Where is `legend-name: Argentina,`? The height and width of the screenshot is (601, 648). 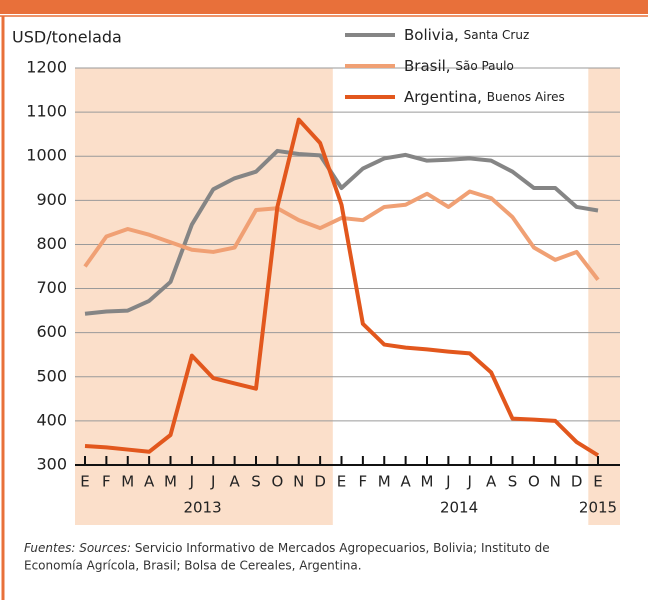 legend-name: Argentina, is located at coordinates (443, 97).